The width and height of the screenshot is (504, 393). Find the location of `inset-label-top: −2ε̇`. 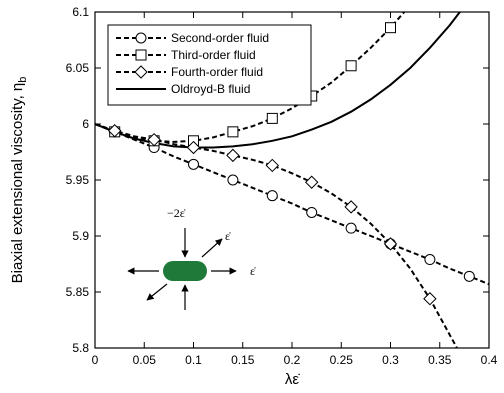

inset-label-top: −2ε̇ is located at coordinates (176, 213).